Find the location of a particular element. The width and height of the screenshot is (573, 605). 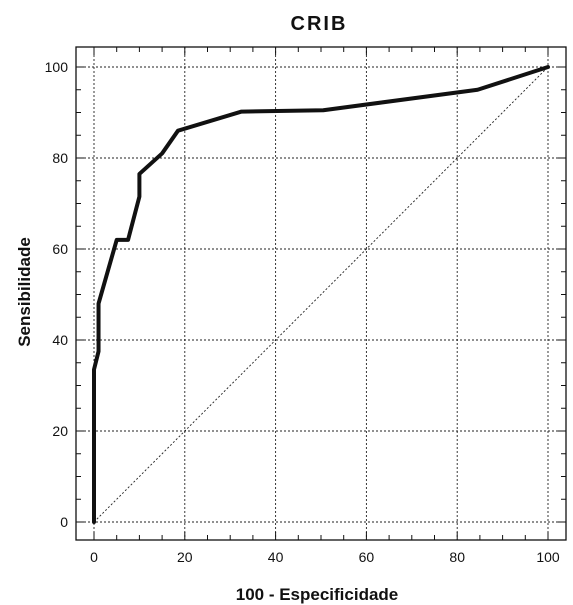

x-tick-label-20: 20 is located at coordinates (185, 557).